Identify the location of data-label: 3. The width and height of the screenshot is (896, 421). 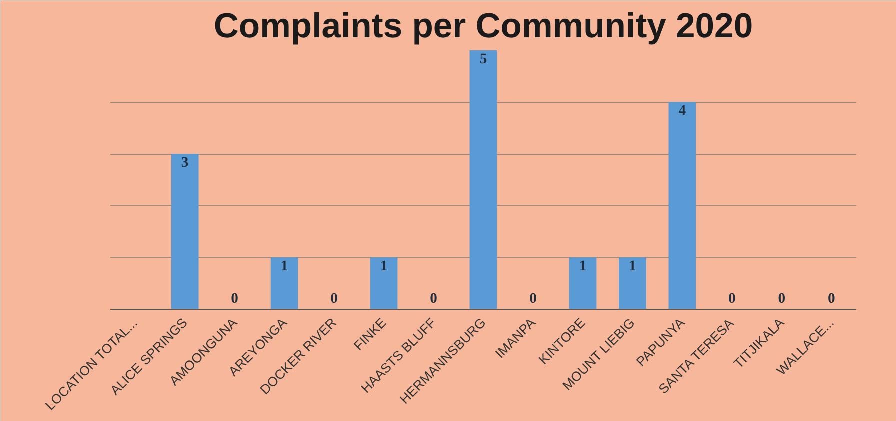
(185, 162).